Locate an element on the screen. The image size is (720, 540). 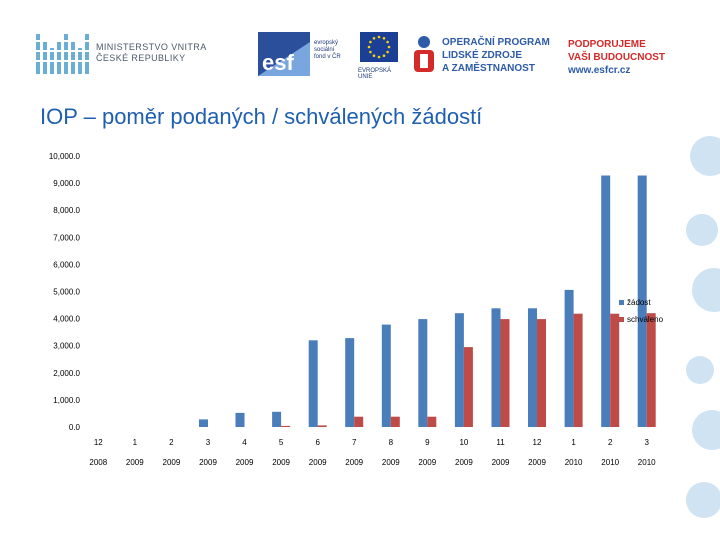
y-tick-label: 7,000.0 is located at coordinates (66, 237).